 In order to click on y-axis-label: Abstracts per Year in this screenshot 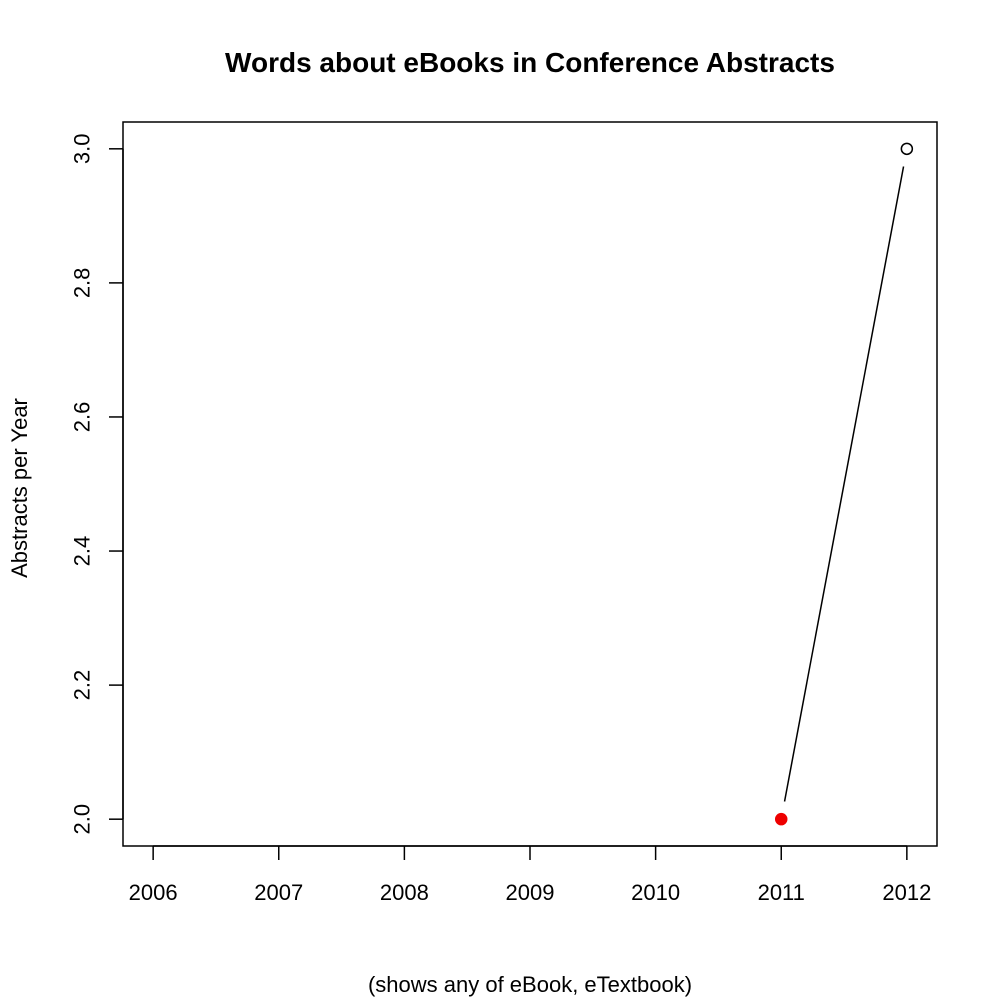, I will do `click(19, 488)`.